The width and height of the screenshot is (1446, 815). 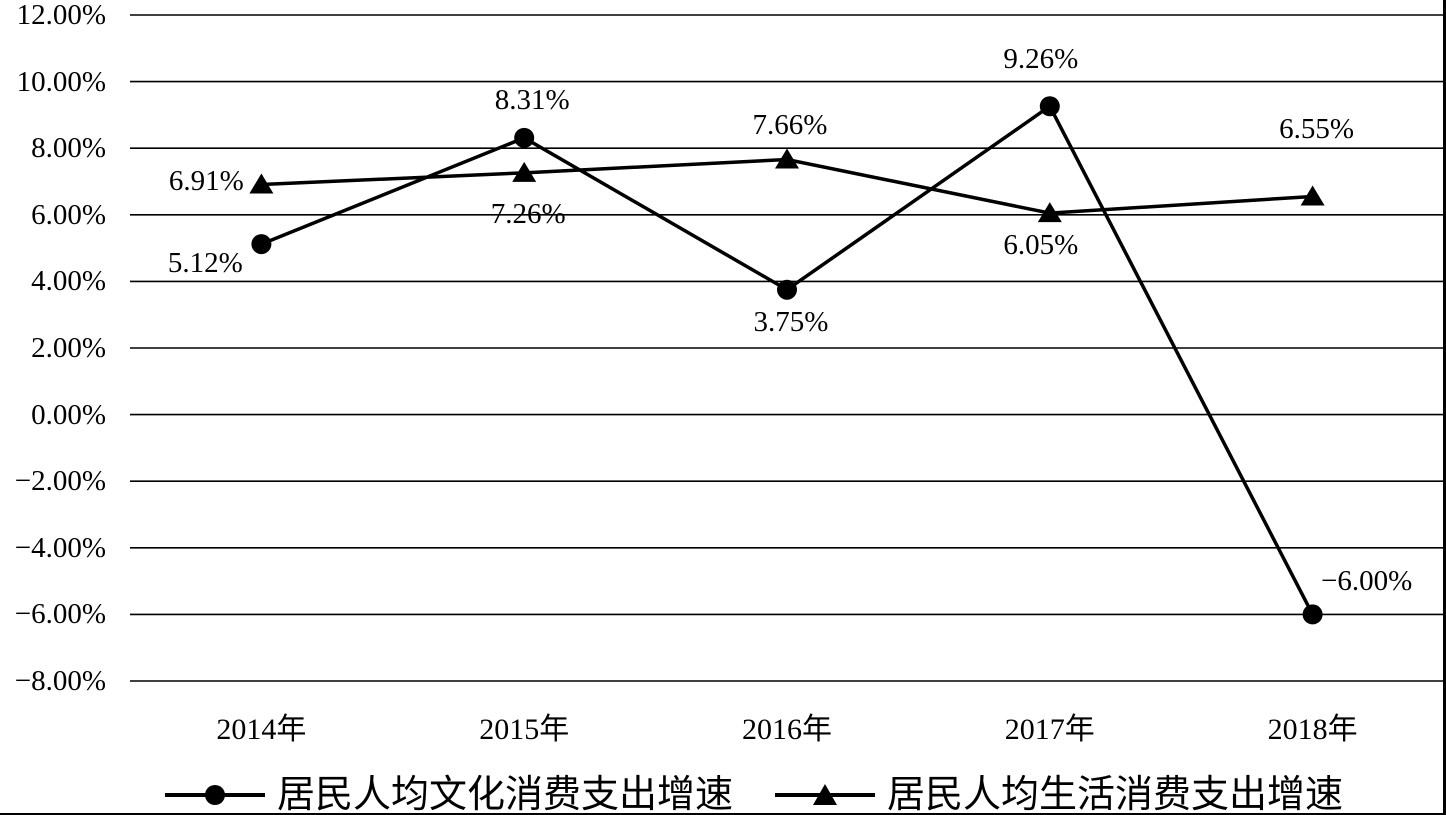 What do you see at coordinates (1041, 59) in the screenshot?
I see `data-point-label: 9.26%` at bounding box center [1041, 59].